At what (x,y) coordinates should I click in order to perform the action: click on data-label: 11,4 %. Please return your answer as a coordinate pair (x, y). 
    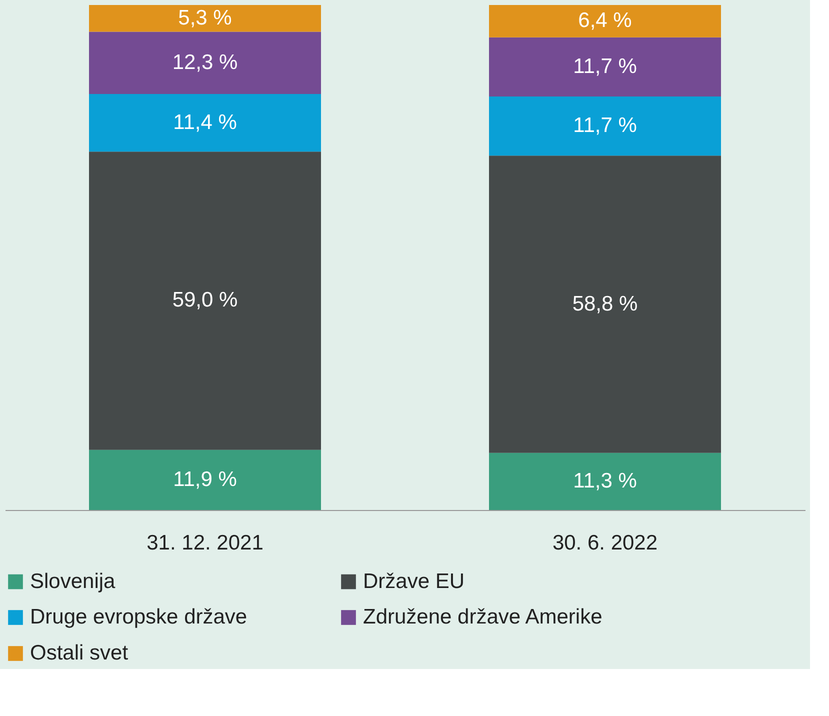
    Looking at the image, I should click on (205, 122).